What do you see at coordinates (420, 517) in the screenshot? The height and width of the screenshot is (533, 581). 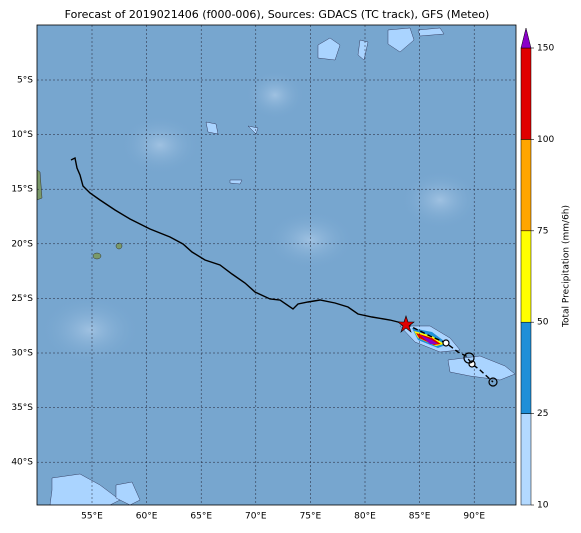 I see `x-tick-label: 85°E` at bounding box center [420, 517].